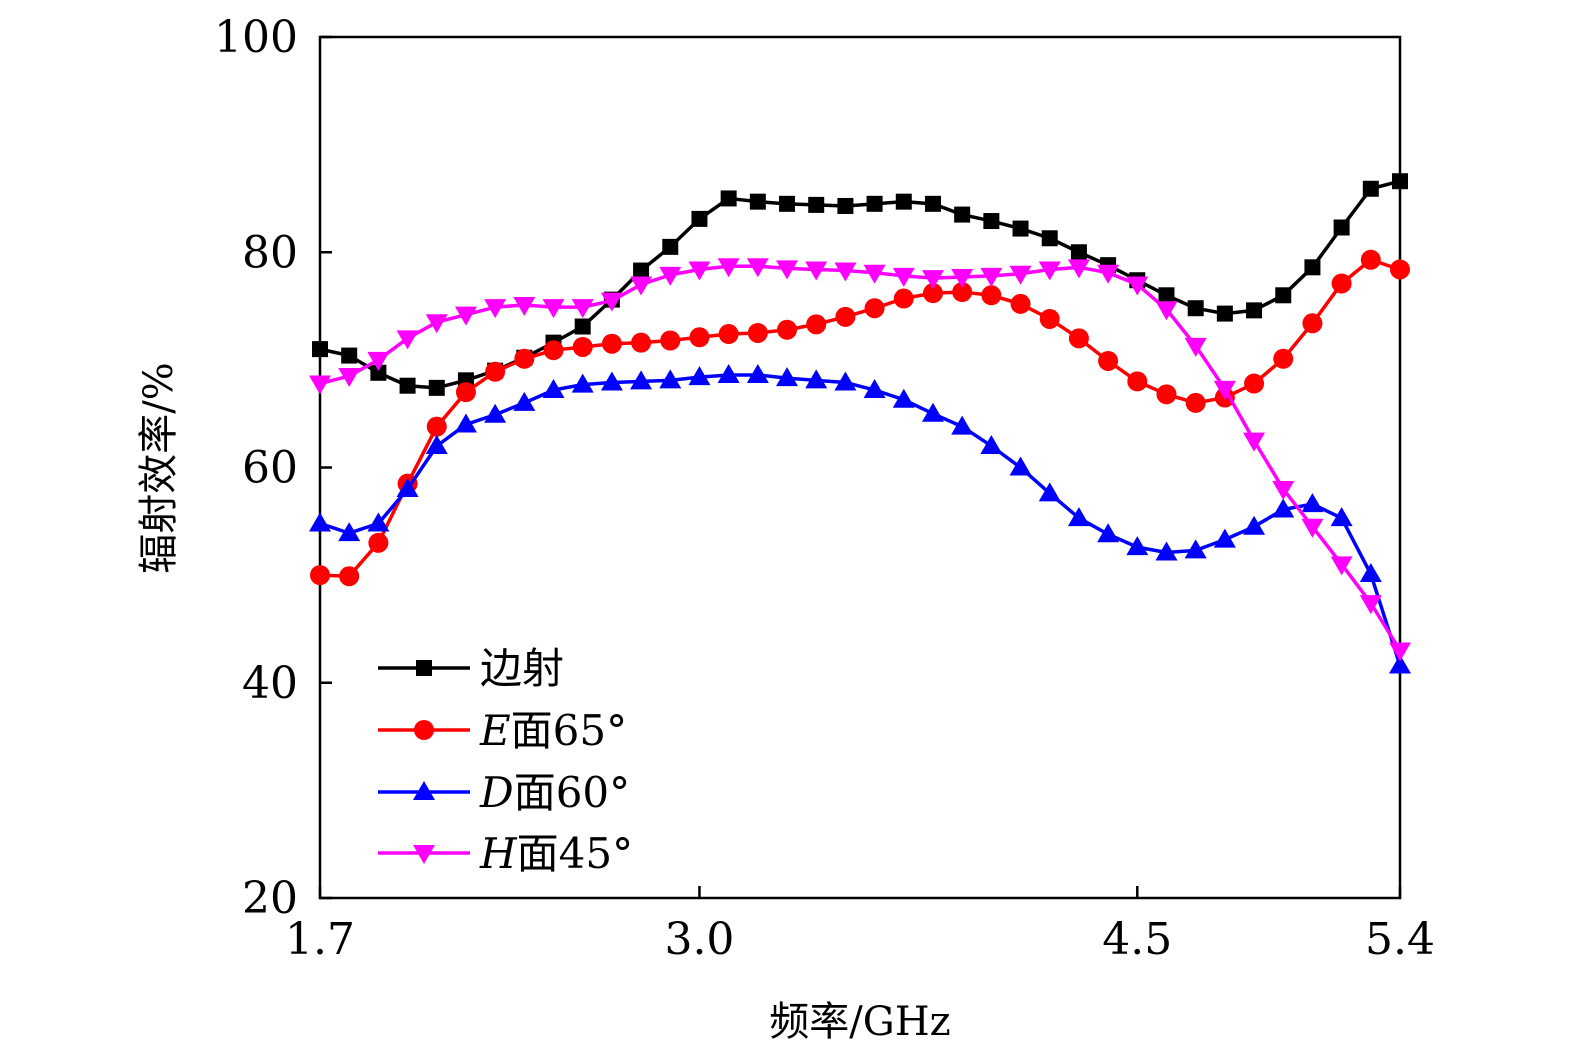  What do you see at coordinates (505, 853) in the screenshot?
I see `legend-entry: H面45°` at bounding box center [505, 853].